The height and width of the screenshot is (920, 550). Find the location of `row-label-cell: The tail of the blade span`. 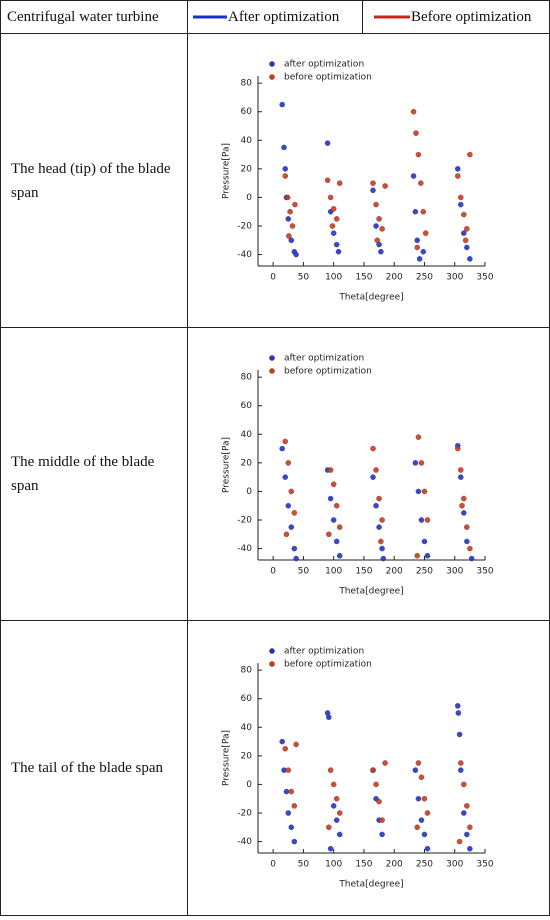

row-label-cell: The tail of the blade span is located at coordinates (94, 768).